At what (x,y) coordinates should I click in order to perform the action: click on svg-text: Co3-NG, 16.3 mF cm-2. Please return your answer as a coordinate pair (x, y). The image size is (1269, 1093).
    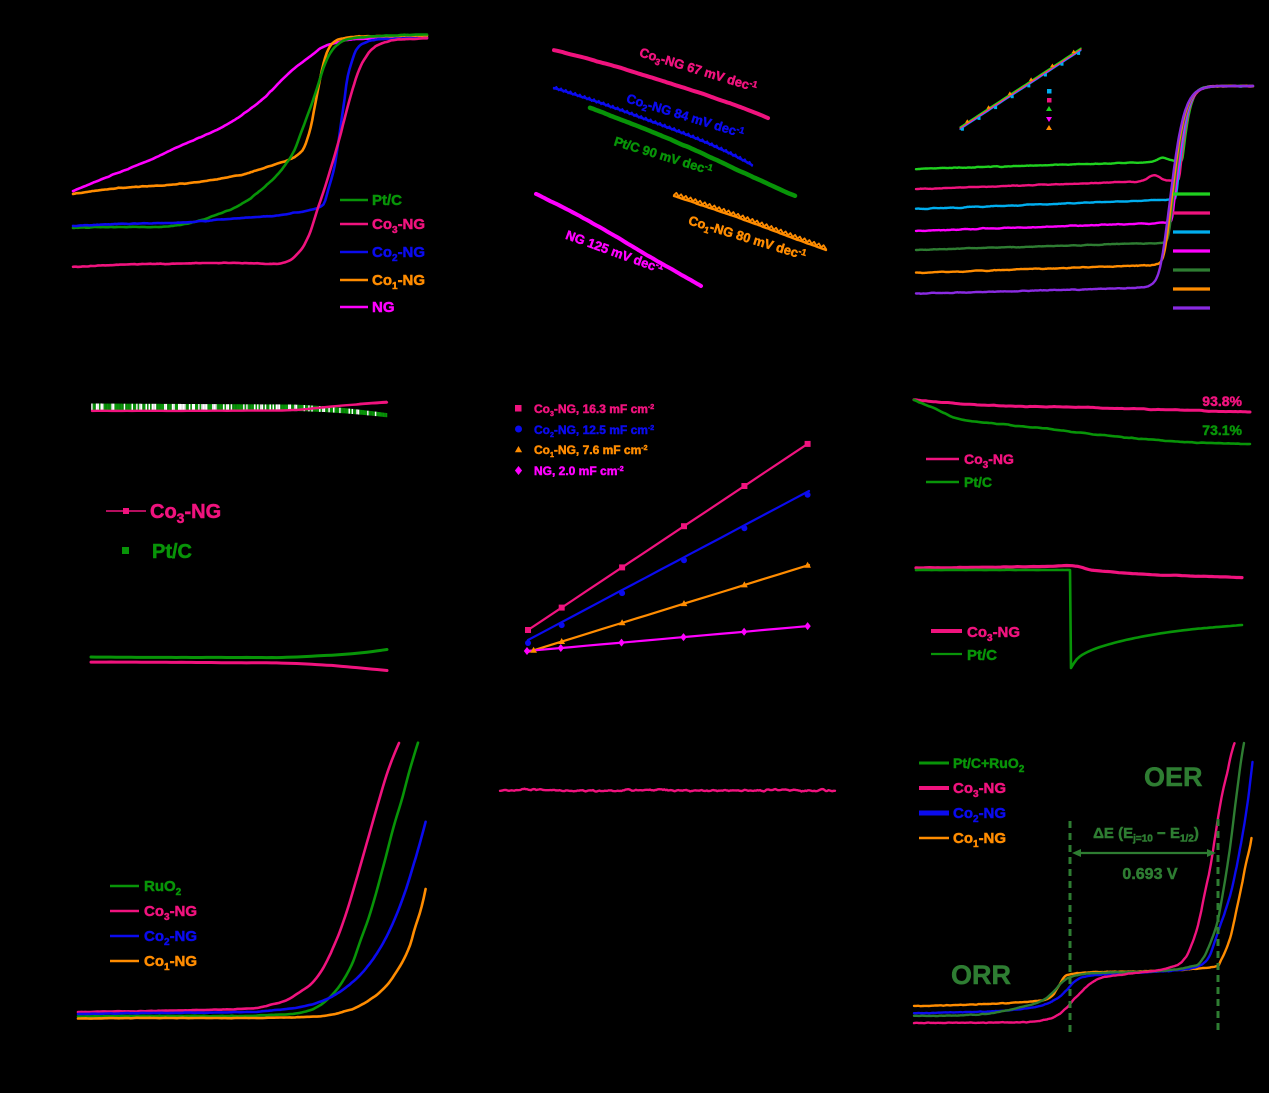
    Looking at the image, I should click on (594, 410).